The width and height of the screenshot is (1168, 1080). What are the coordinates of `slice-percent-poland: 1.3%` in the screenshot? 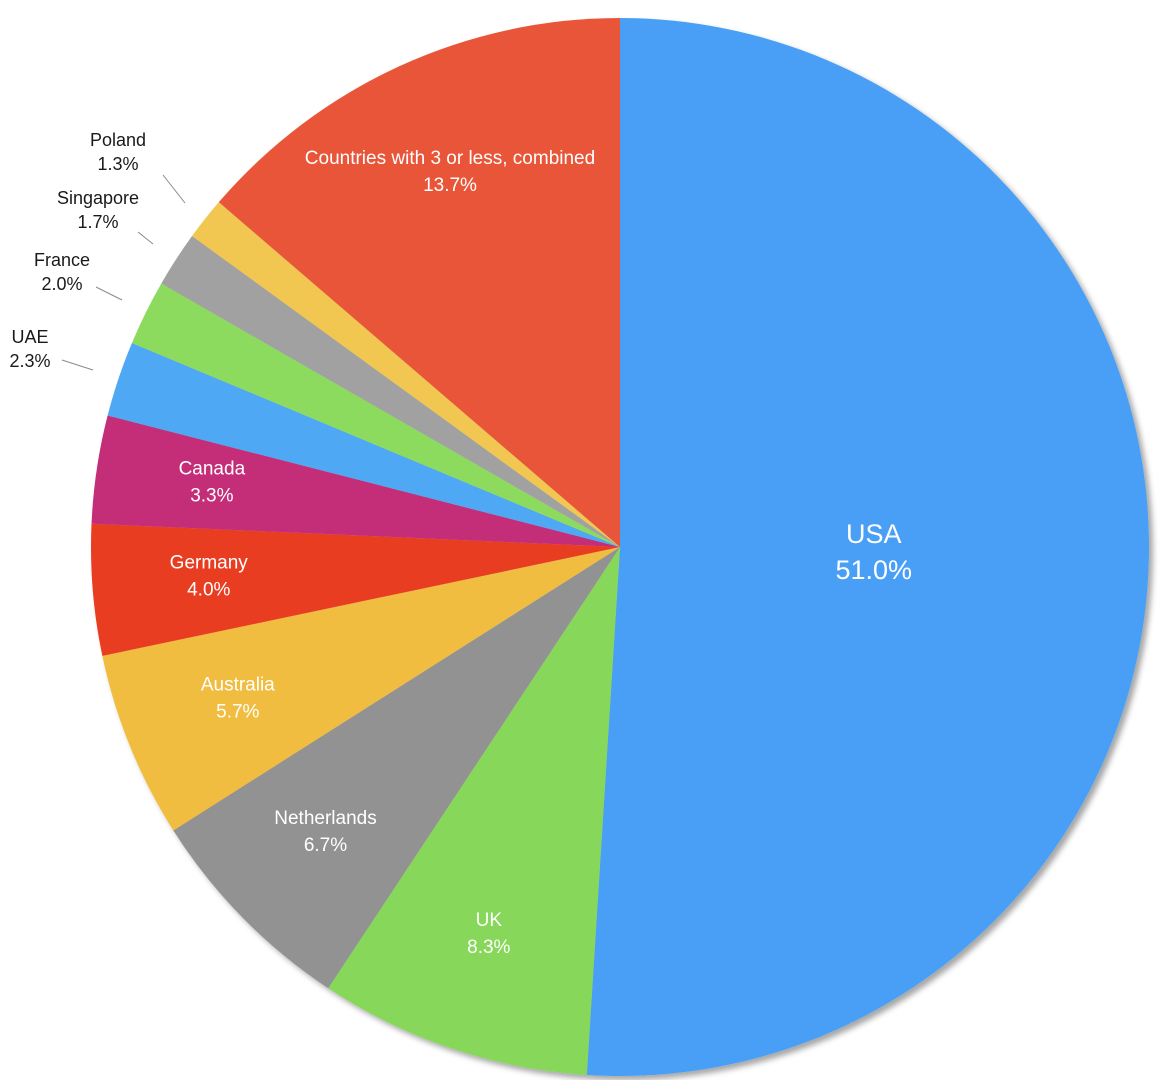 It's located at (117, 164).